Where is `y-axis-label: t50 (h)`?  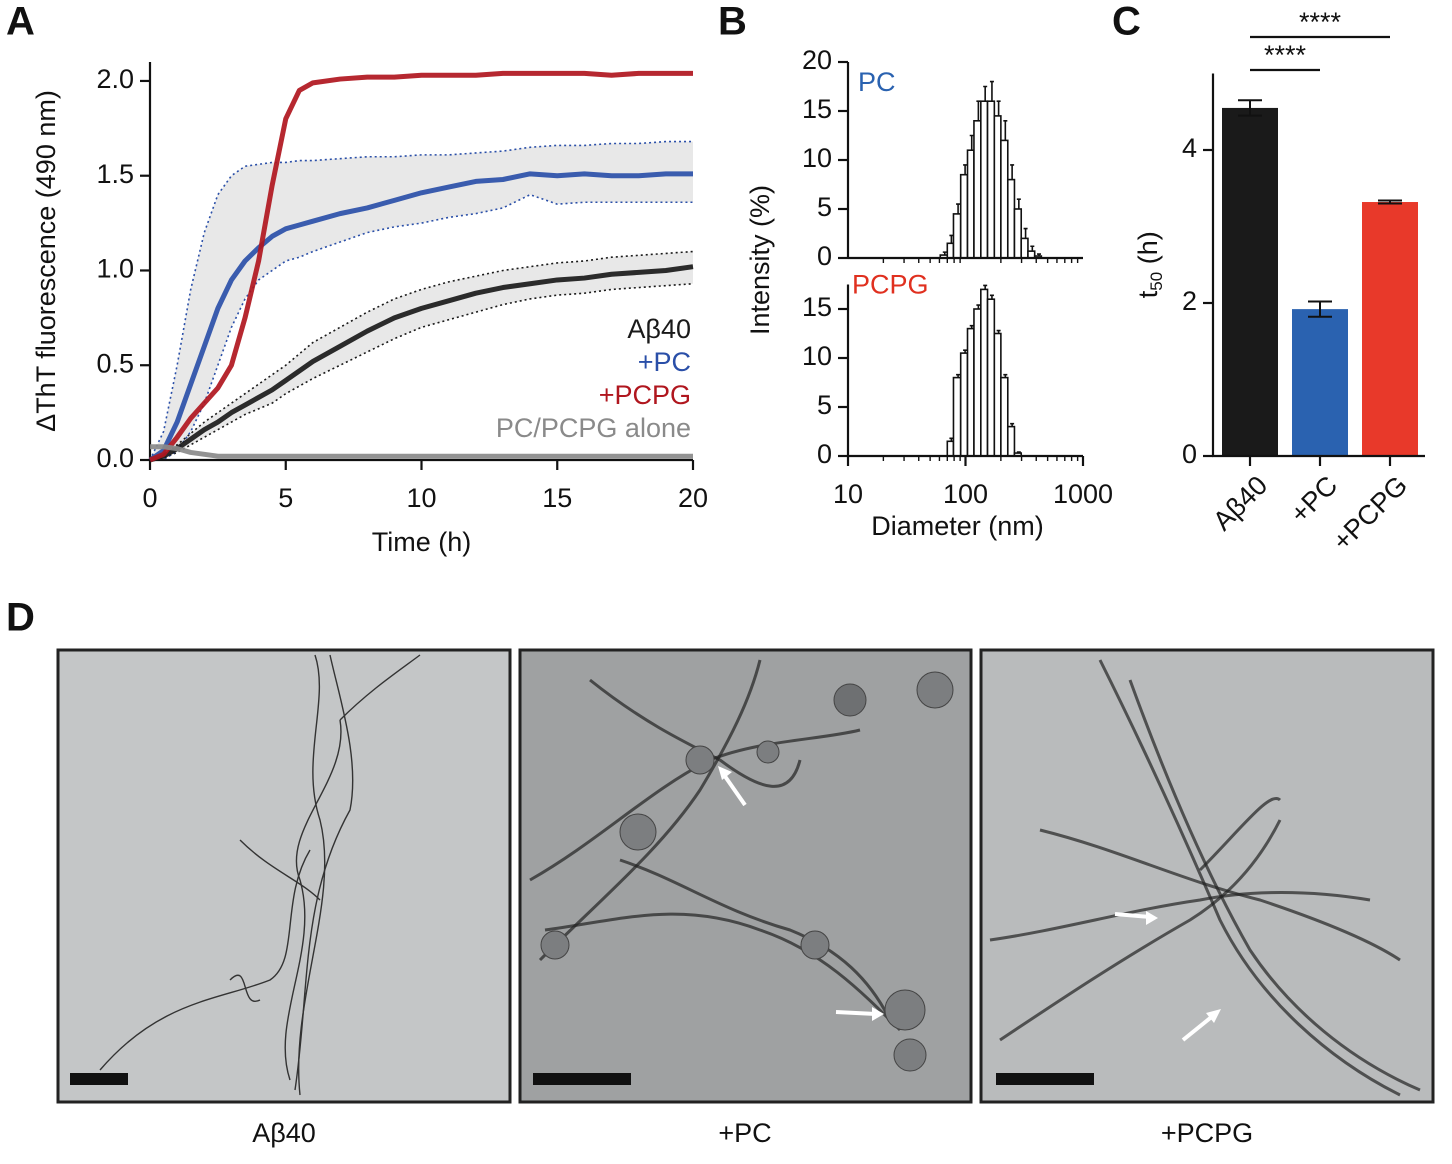
y-axis-label: t50 (h) is located at coordinates (1149, 264).